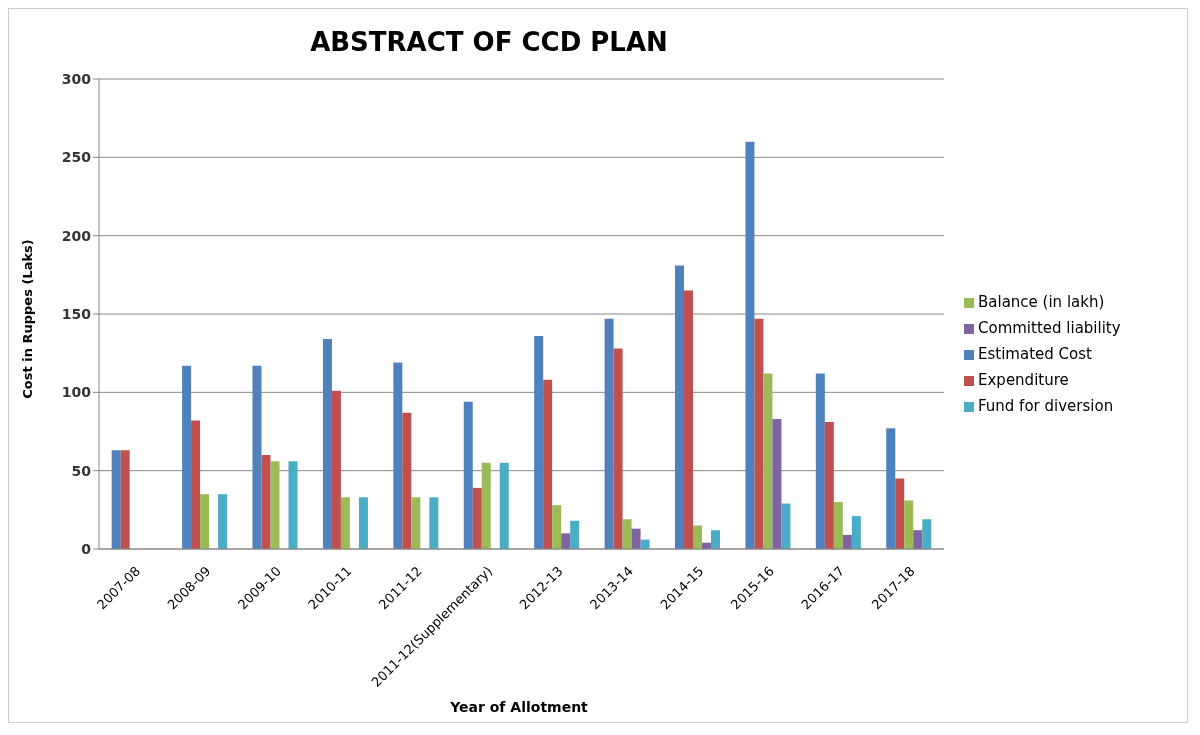 This screenshot has width=1200, height=735. I want to click on y-tick-label: 100, so click(76, 392).